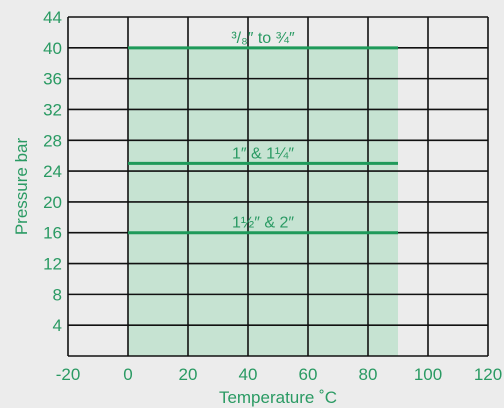 Image resolution: width=504 pixels, height=408 pixels. I want to click on series-label-0: ³/₈″ to ¾″, so click(263, 38).